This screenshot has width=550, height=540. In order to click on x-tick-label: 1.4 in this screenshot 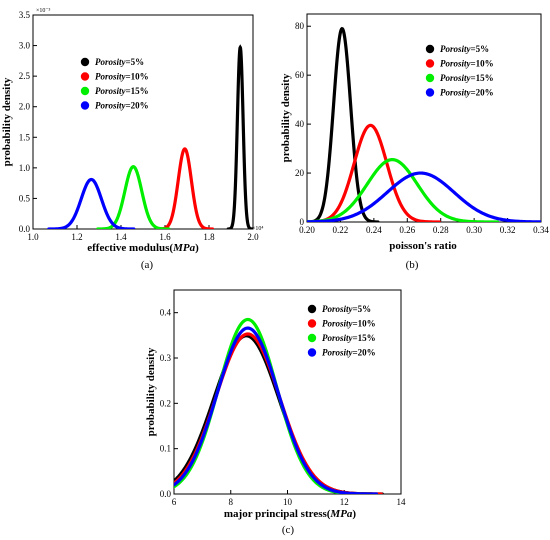, I will do `click(121, 237)`.